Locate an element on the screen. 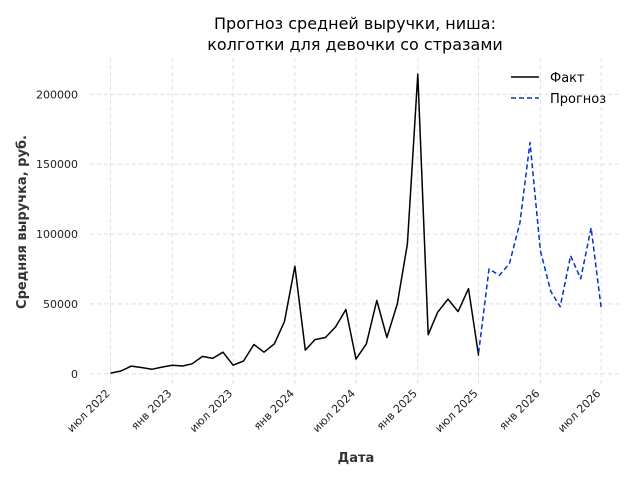 The image size is (640, 480). y-tick-label: 150000 is located at coordinates (57, 164).